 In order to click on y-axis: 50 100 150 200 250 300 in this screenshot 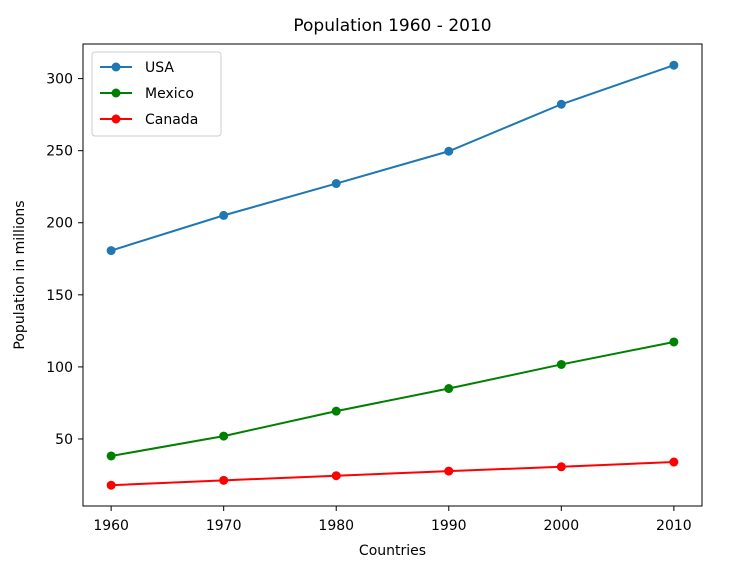, I will do `click(64, 260)`.